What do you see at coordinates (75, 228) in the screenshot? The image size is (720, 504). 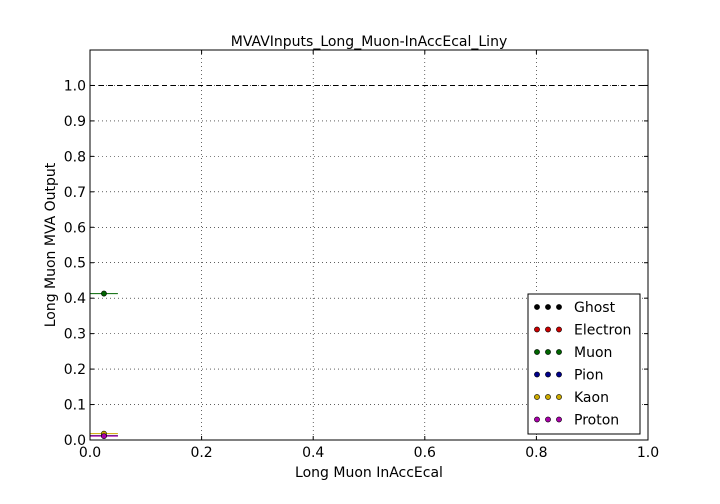 I see `y-tick-label: 0.6` at bounding box center [75, 228].